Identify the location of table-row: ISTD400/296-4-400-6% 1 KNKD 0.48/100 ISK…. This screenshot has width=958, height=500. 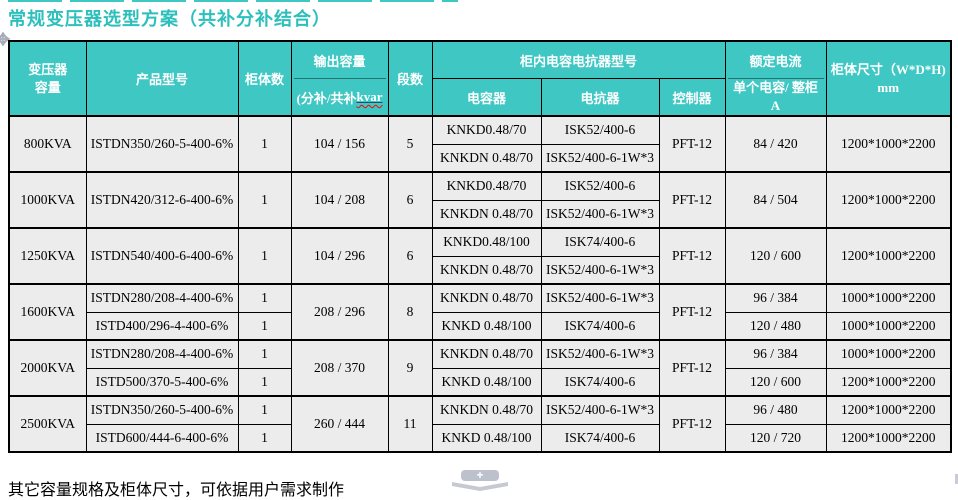
(480, 326).